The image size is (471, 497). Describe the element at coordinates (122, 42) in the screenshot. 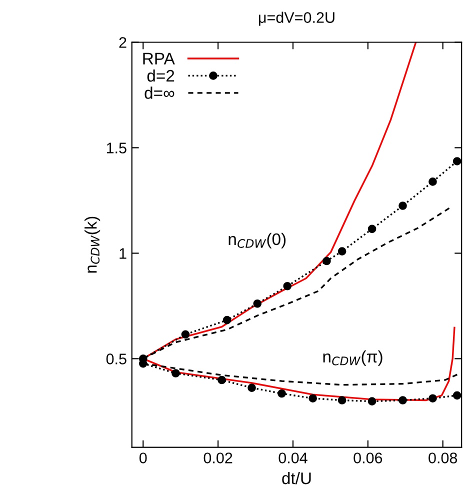

I see `y-tick-label: 2` at that location.